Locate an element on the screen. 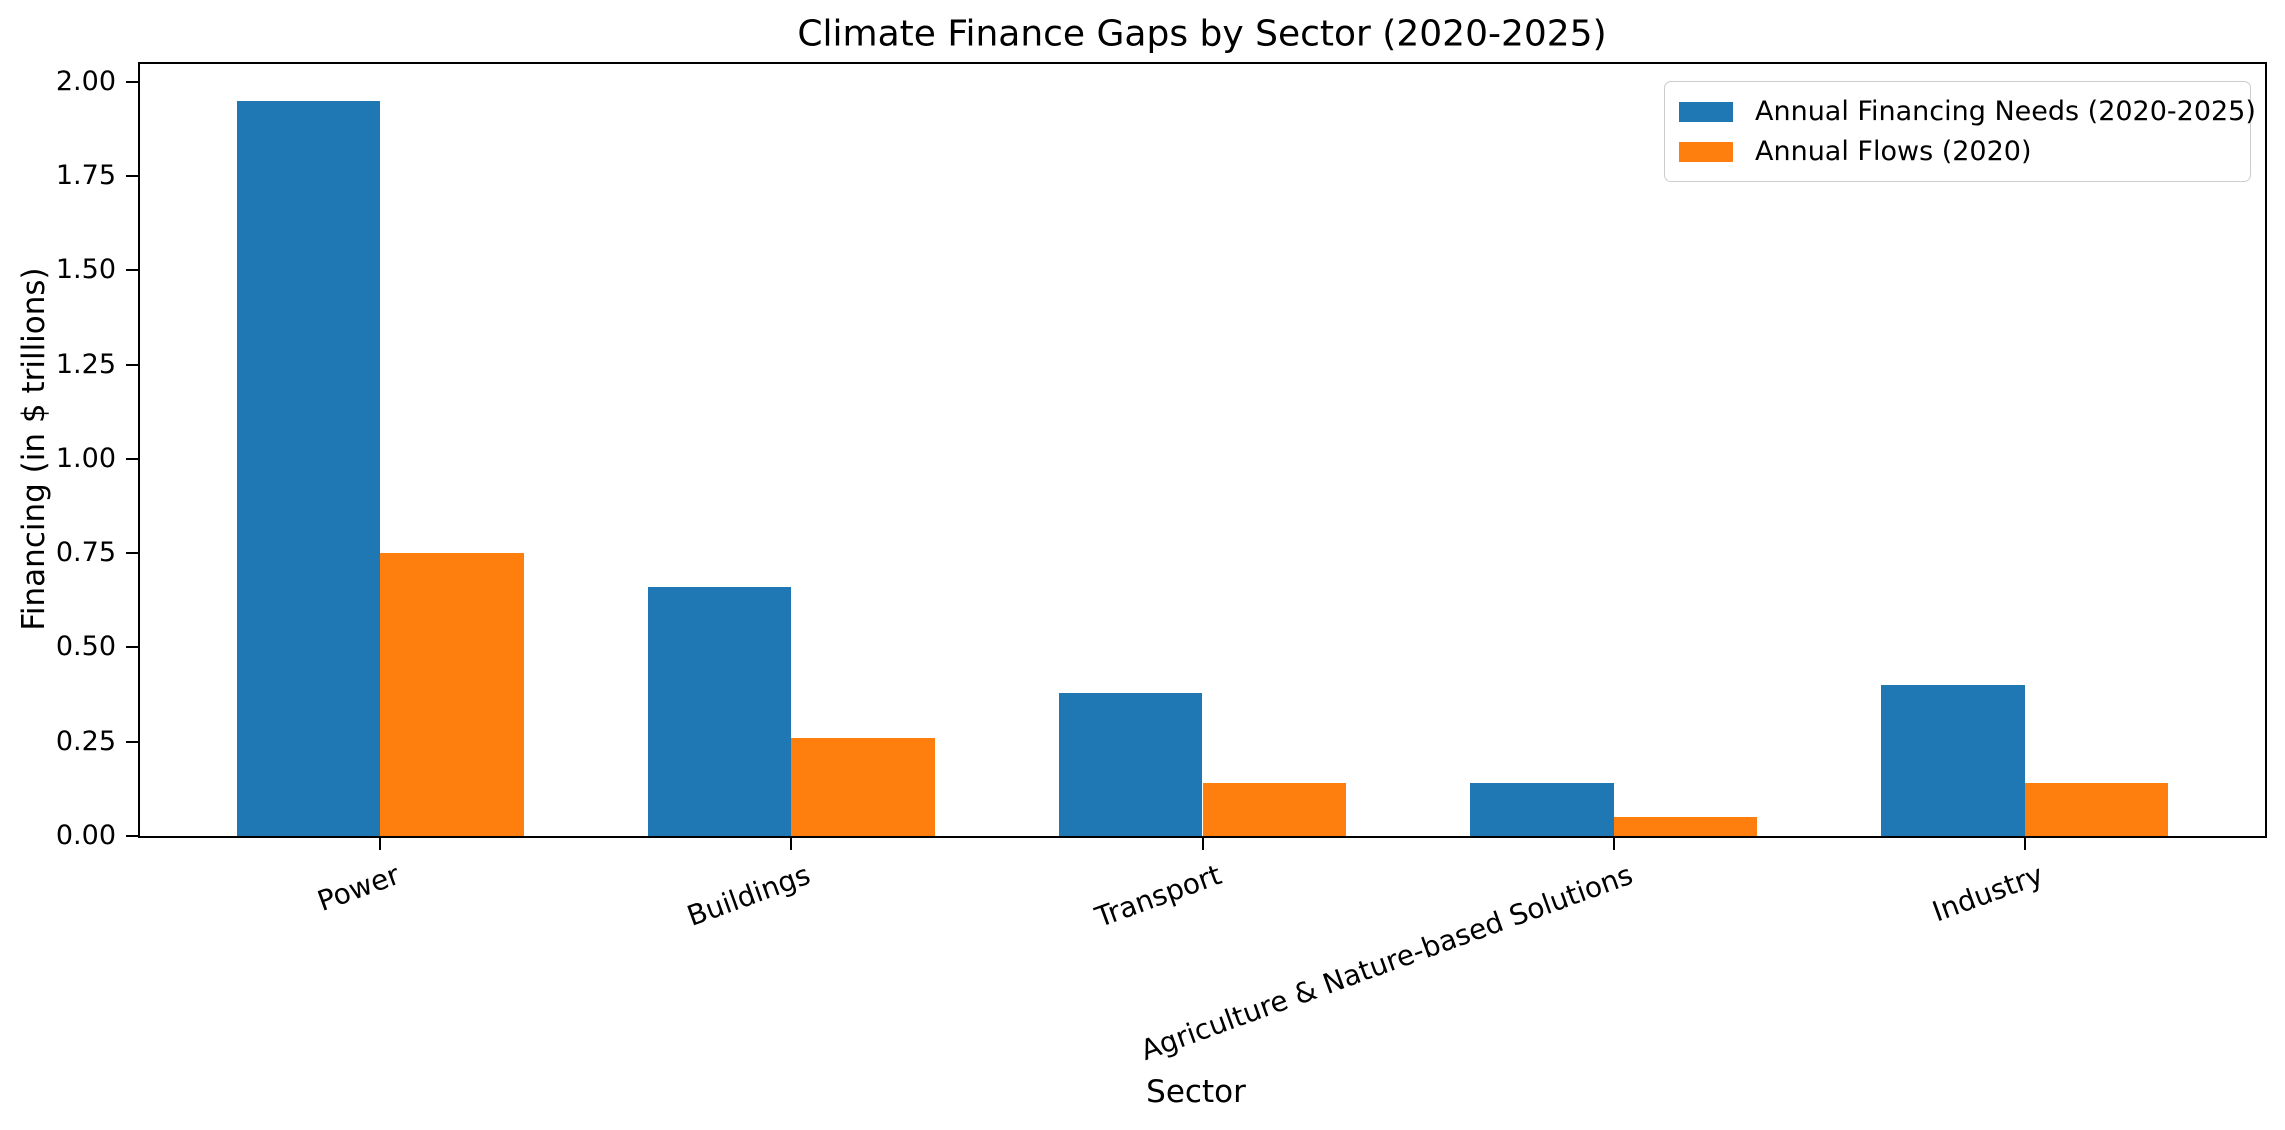 Image resolution: width=2285 pixels, height=1130 pixels. legend-item: Annual Flows (2020) is located at coordinates (1957, 151).